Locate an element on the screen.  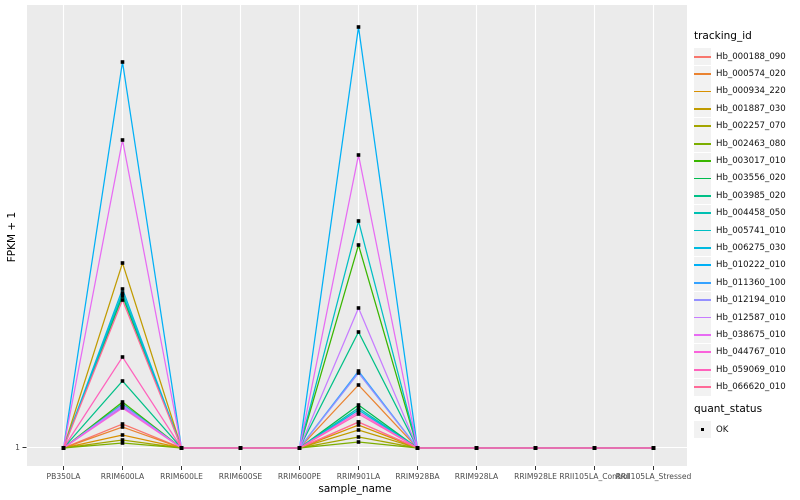
legend-quant-status: quant_status OK is located at coordinates (747, 420).